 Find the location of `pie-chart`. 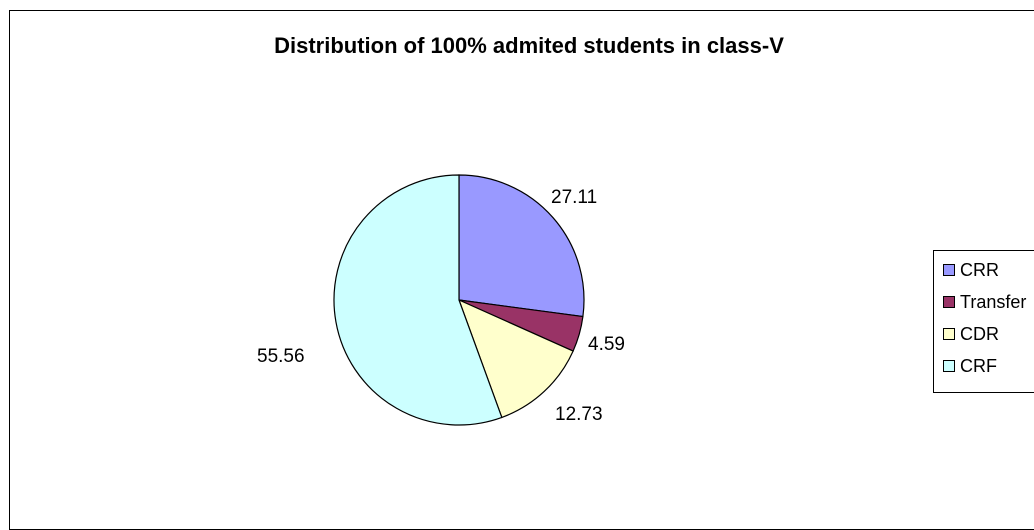

pie-chart is located at coordinates (459, 300).